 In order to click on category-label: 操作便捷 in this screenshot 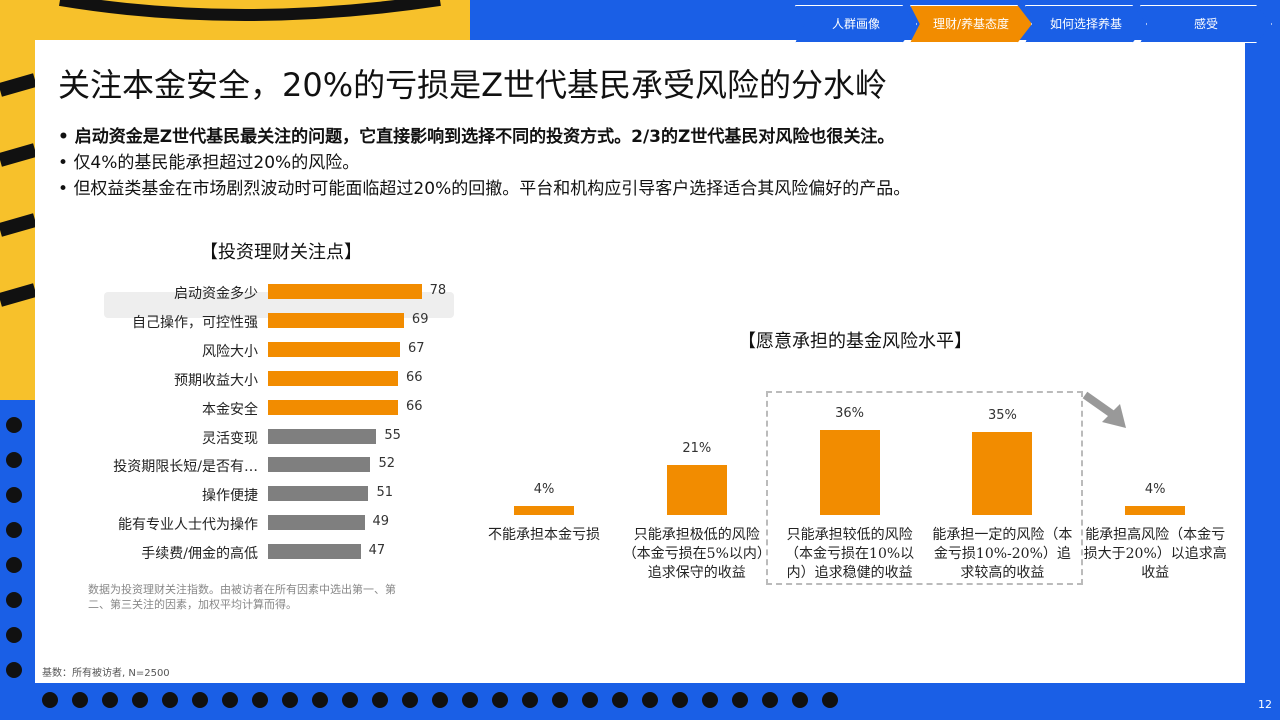, I will do `click(230, 496)`.